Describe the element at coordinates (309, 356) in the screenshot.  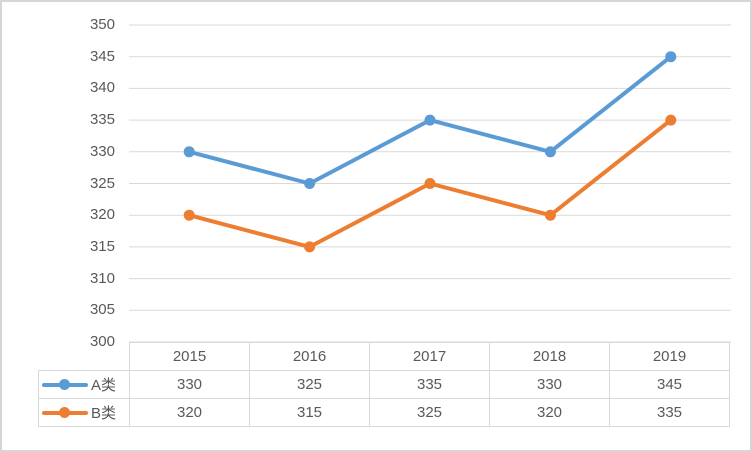
I see `year-header-cell: 2016` at that location.